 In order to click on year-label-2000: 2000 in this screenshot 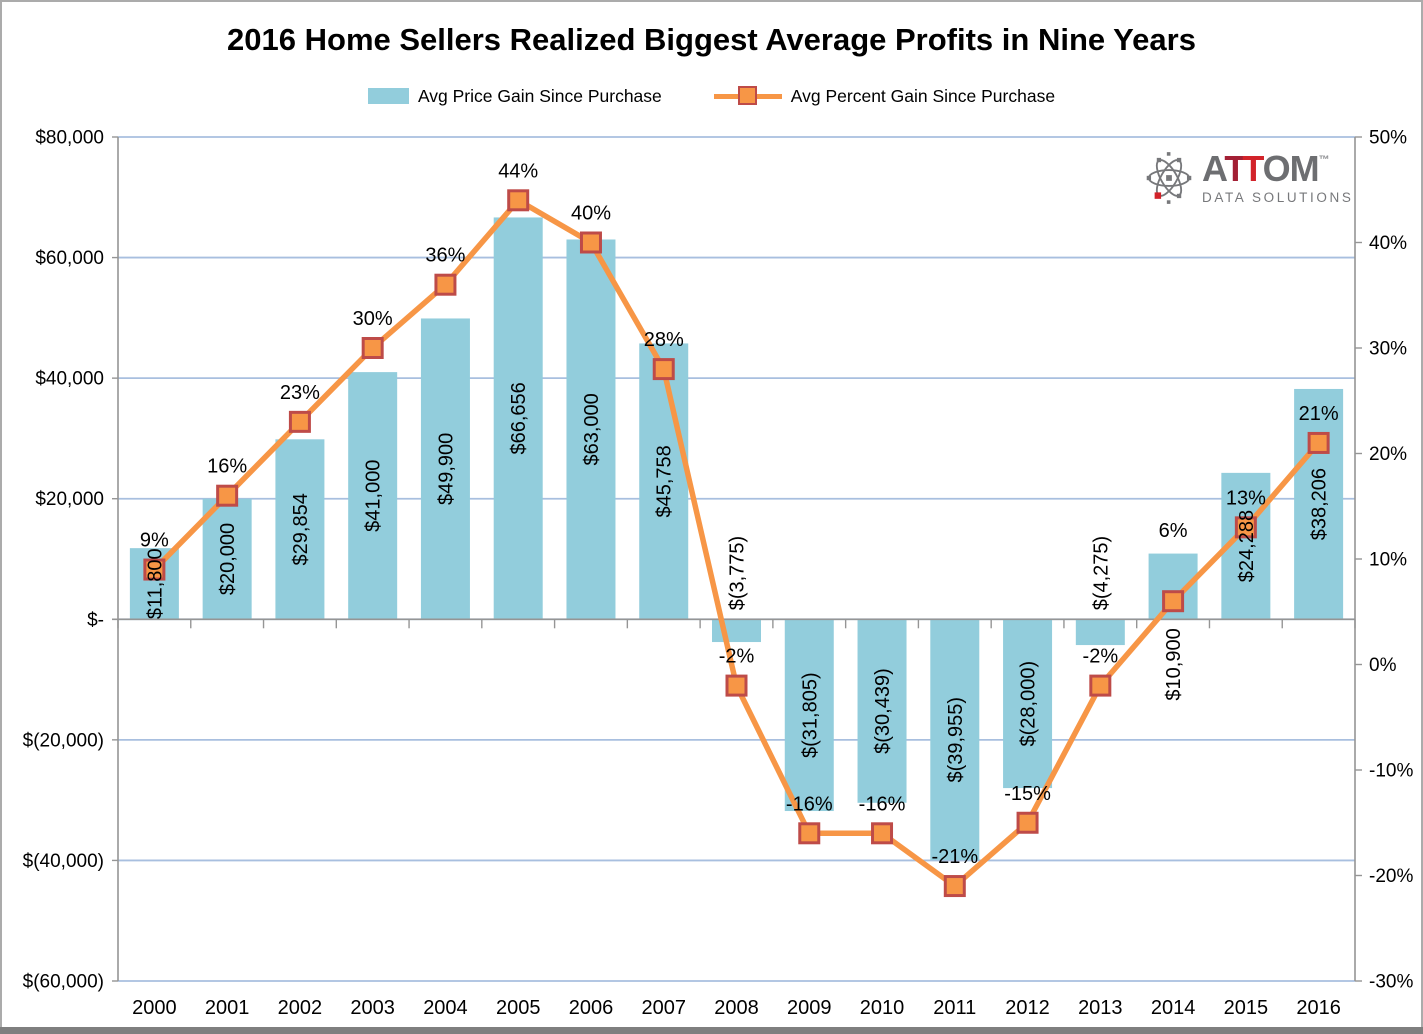, I will do `click(154, 1008)`.